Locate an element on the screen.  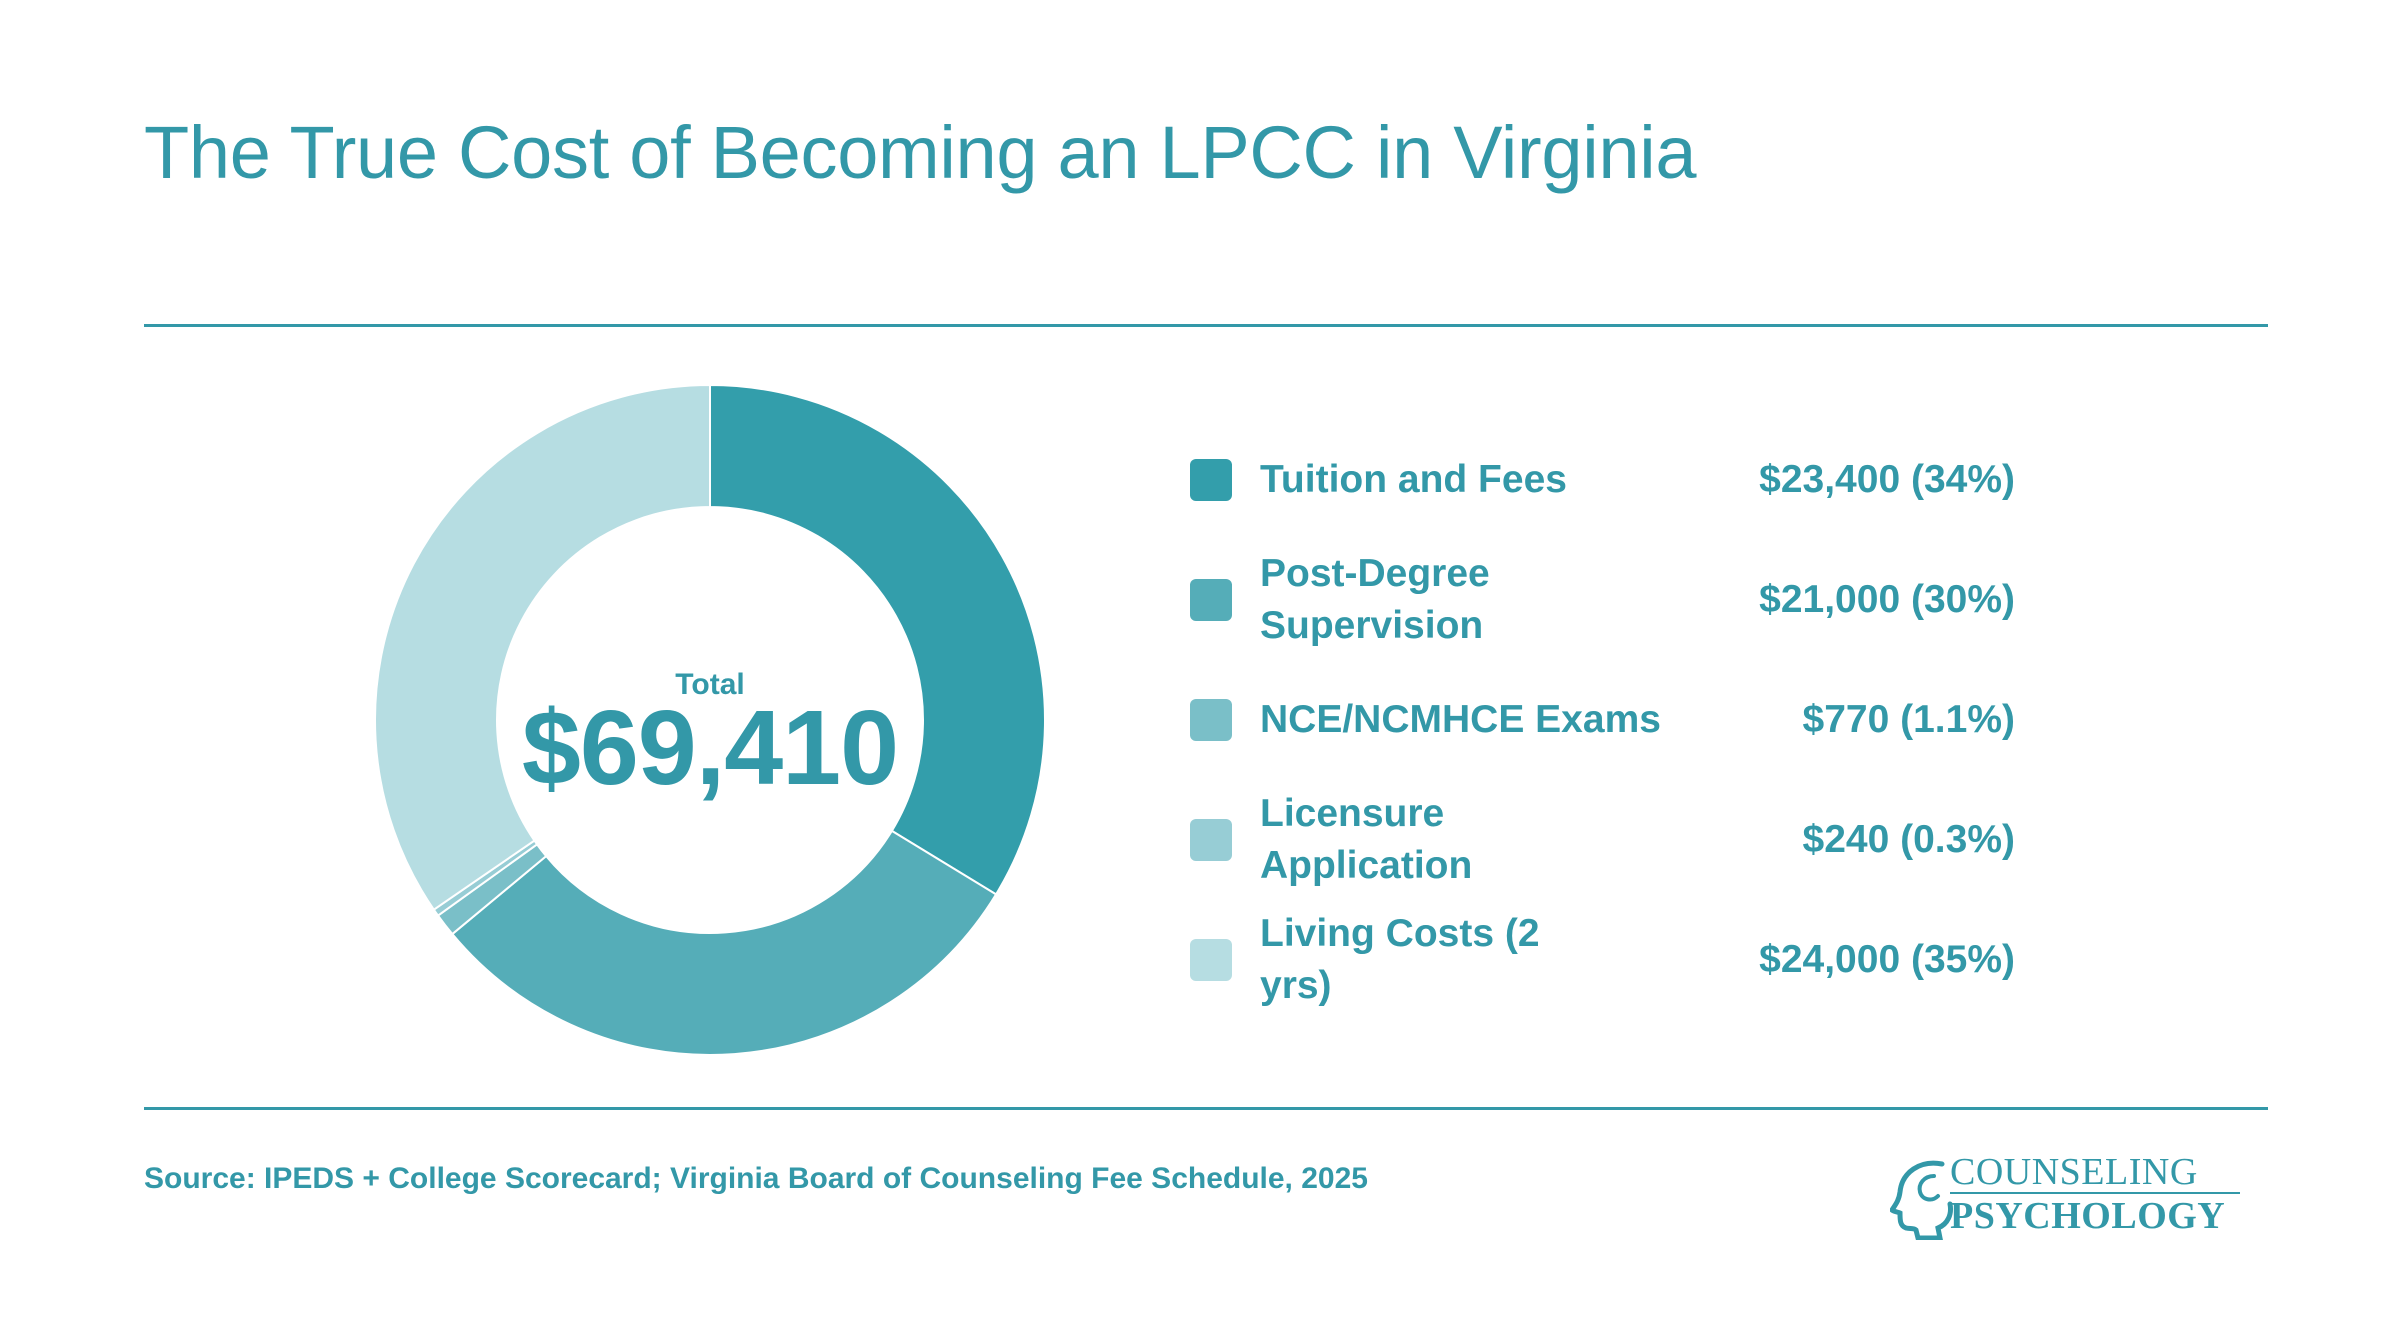
logo: COUNSELING PSYCHOLOGY is located at coordinates (2070, 1195).